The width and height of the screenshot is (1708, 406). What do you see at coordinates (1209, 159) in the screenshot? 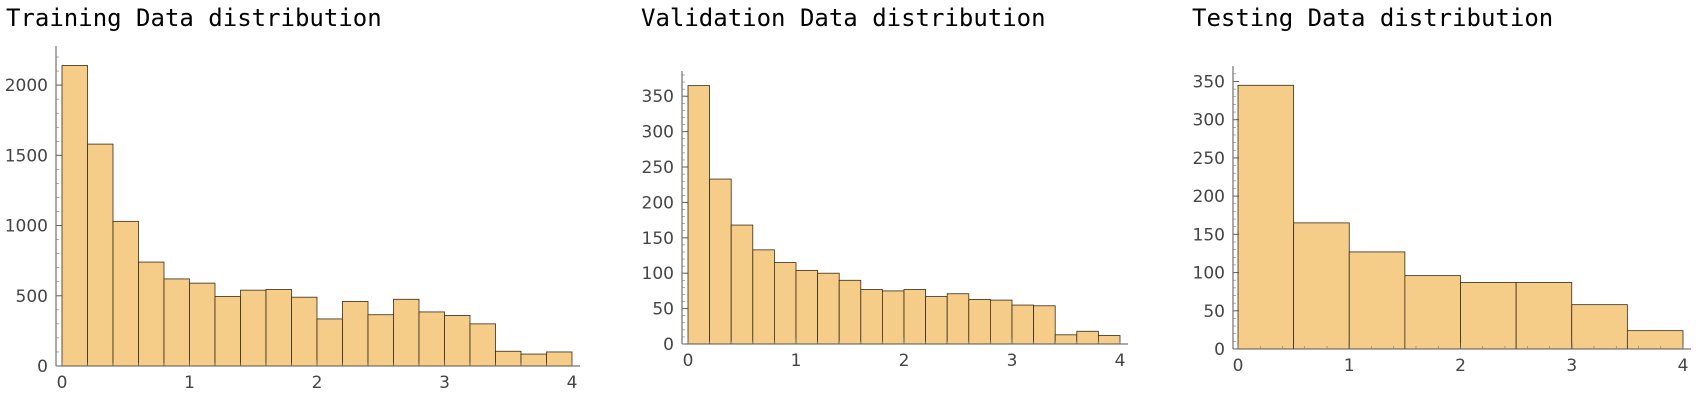
I see `y-tick-label-testing-5: 250` at bounding box center [1209, 159].